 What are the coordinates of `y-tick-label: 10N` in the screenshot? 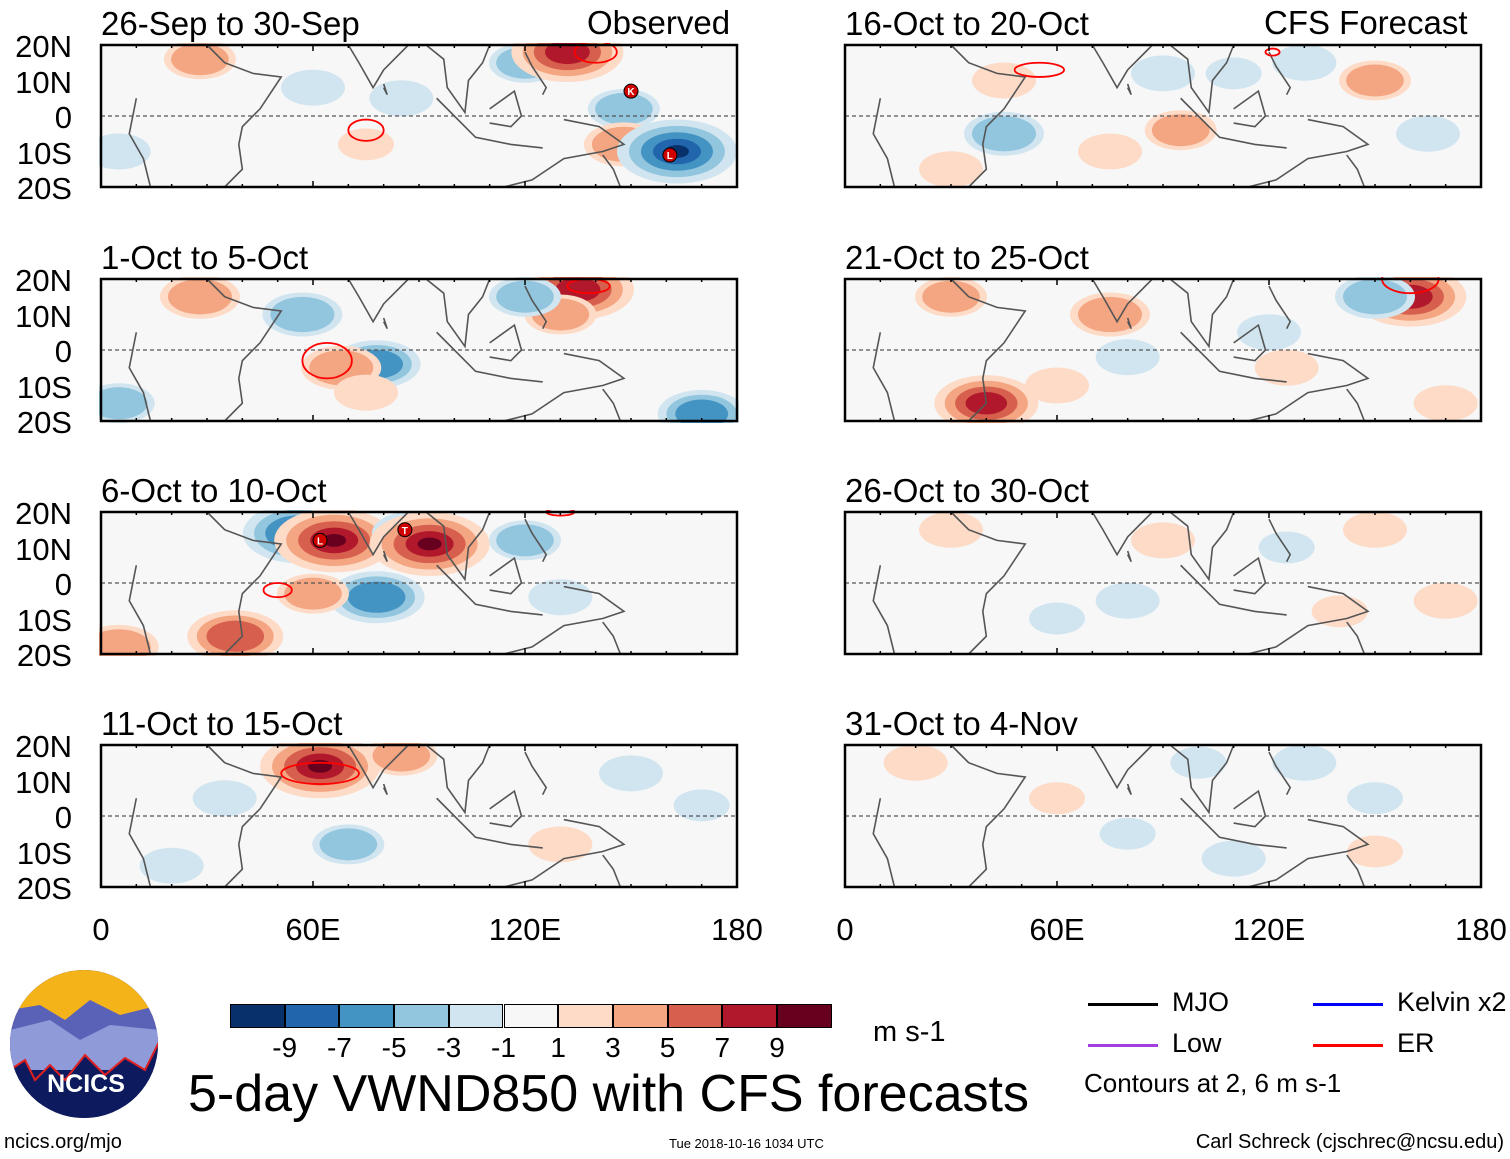 It's located at (43, 549).